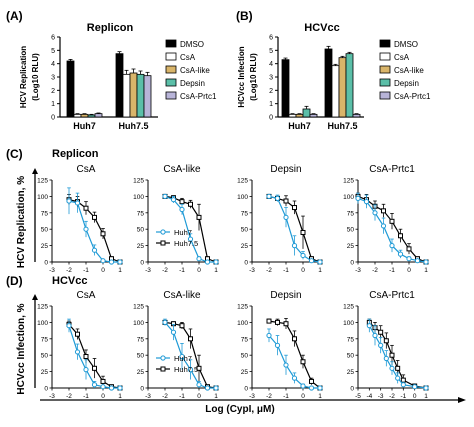 The width and height of the screenshot is (474, 427). Describe the element at coordinates (342, 126) in the screenshot. I see `bar-category-label: Huh7.5` at that location.